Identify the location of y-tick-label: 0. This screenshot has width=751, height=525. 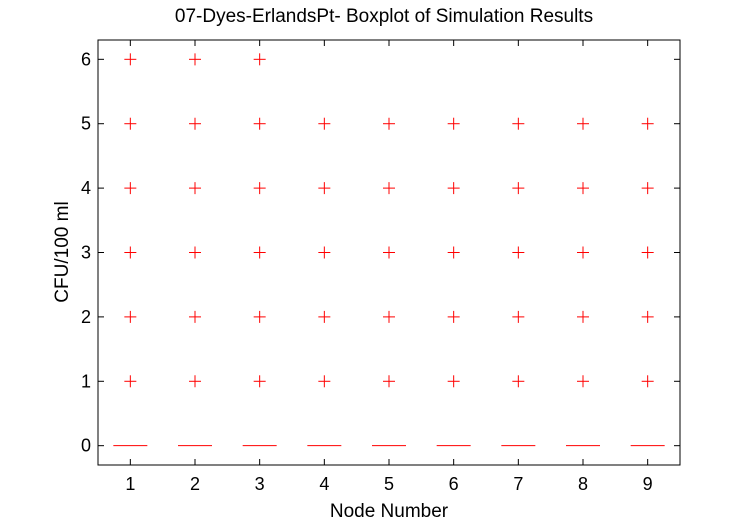
(86, 446).